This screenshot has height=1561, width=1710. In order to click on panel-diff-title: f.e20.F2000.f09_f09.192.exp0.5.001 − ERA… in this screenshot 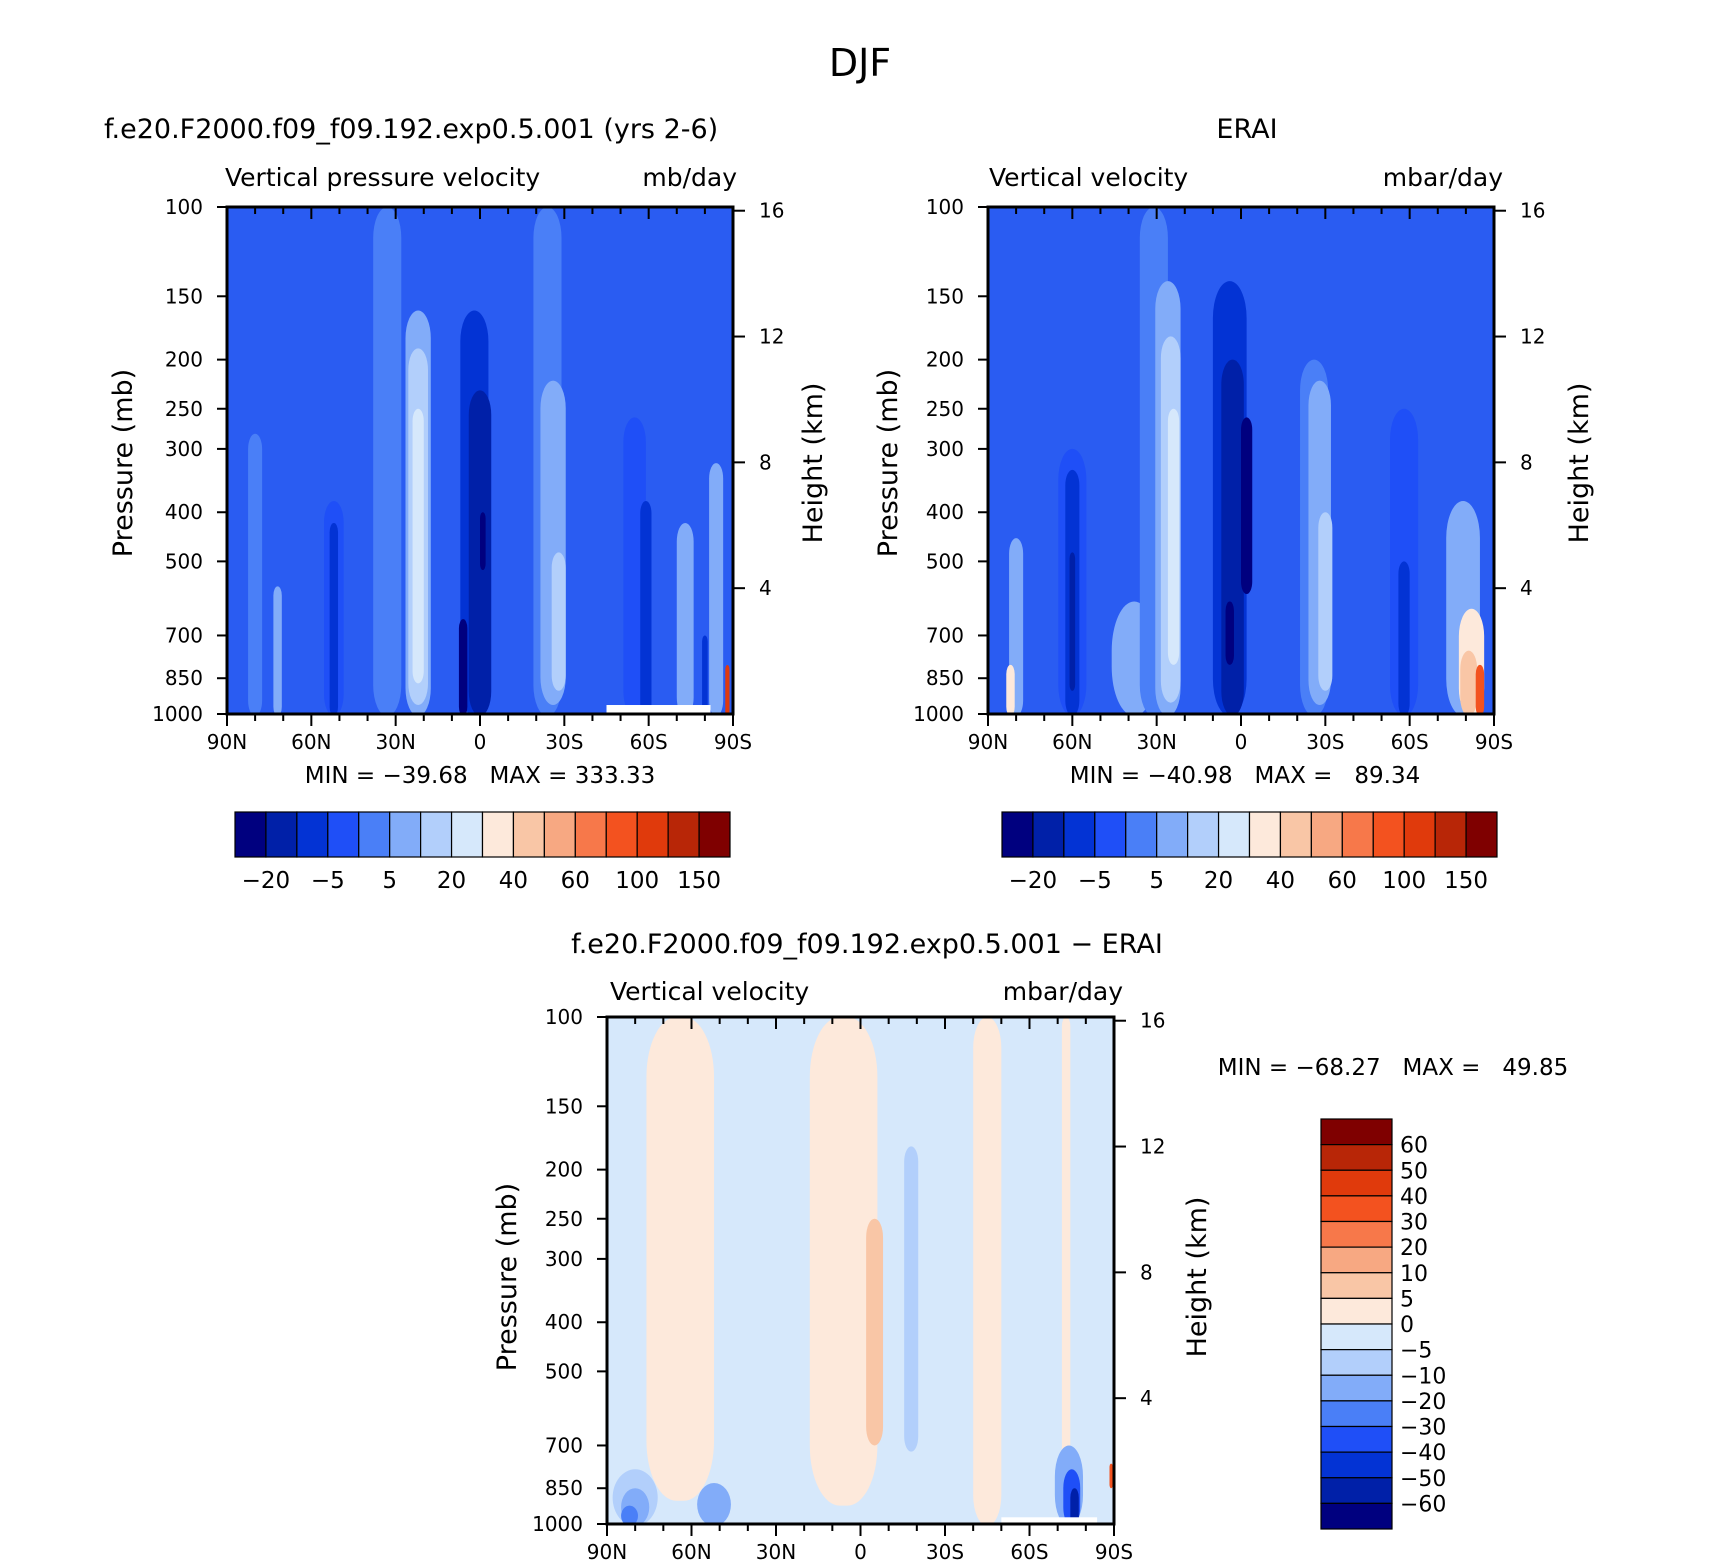, I will do `click(867, 944)`.